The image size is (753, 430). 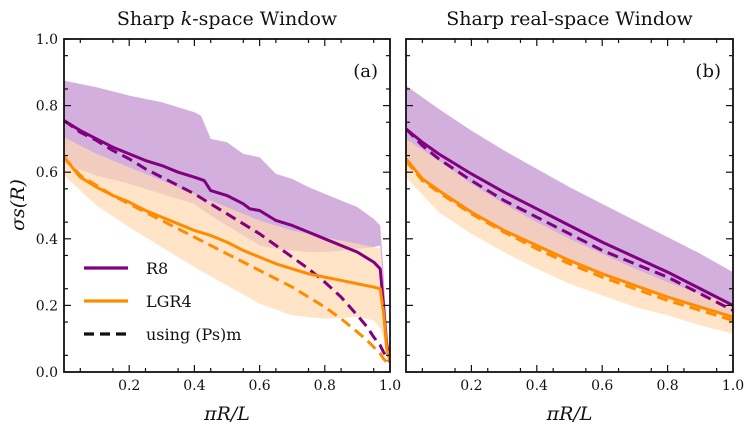 What do you see at coordinates (569, 19) in the screenshot?
I see `chart-title: Sharp real-space Window` at bounding box center [569, 19].